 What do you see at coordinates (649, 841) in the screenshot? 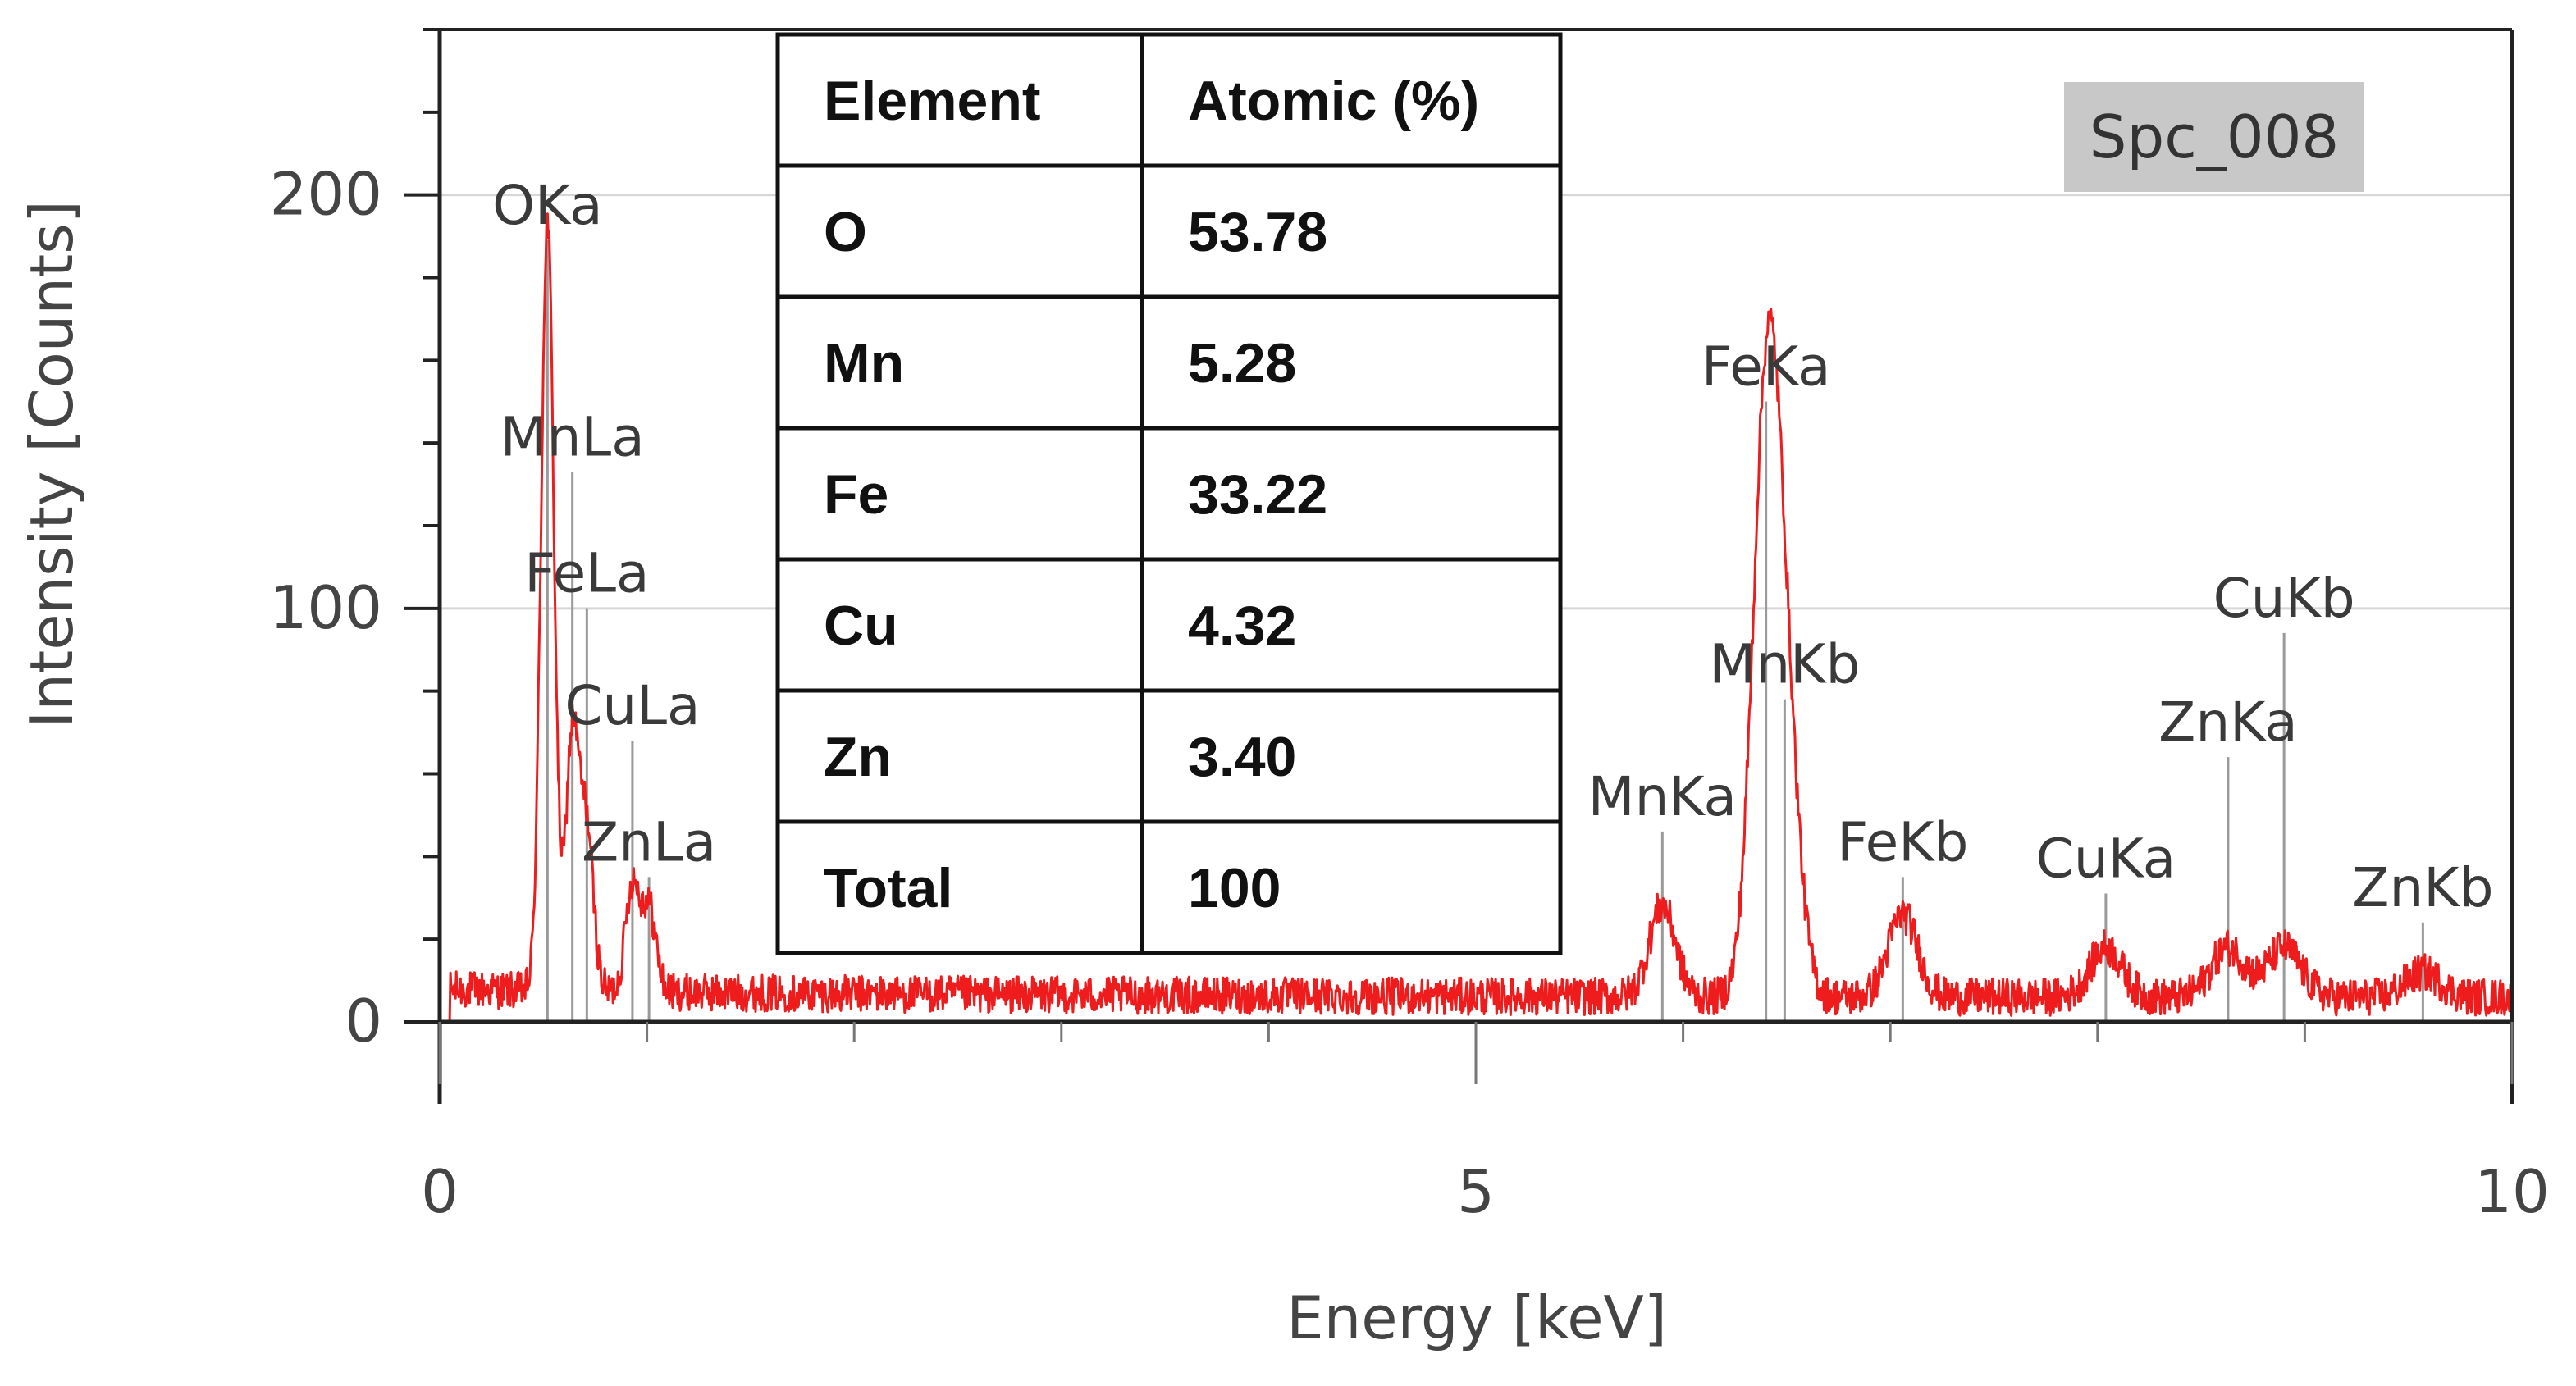
I see `peak-label-ZnLa: ZnLa` at bounding box center [649, 841].